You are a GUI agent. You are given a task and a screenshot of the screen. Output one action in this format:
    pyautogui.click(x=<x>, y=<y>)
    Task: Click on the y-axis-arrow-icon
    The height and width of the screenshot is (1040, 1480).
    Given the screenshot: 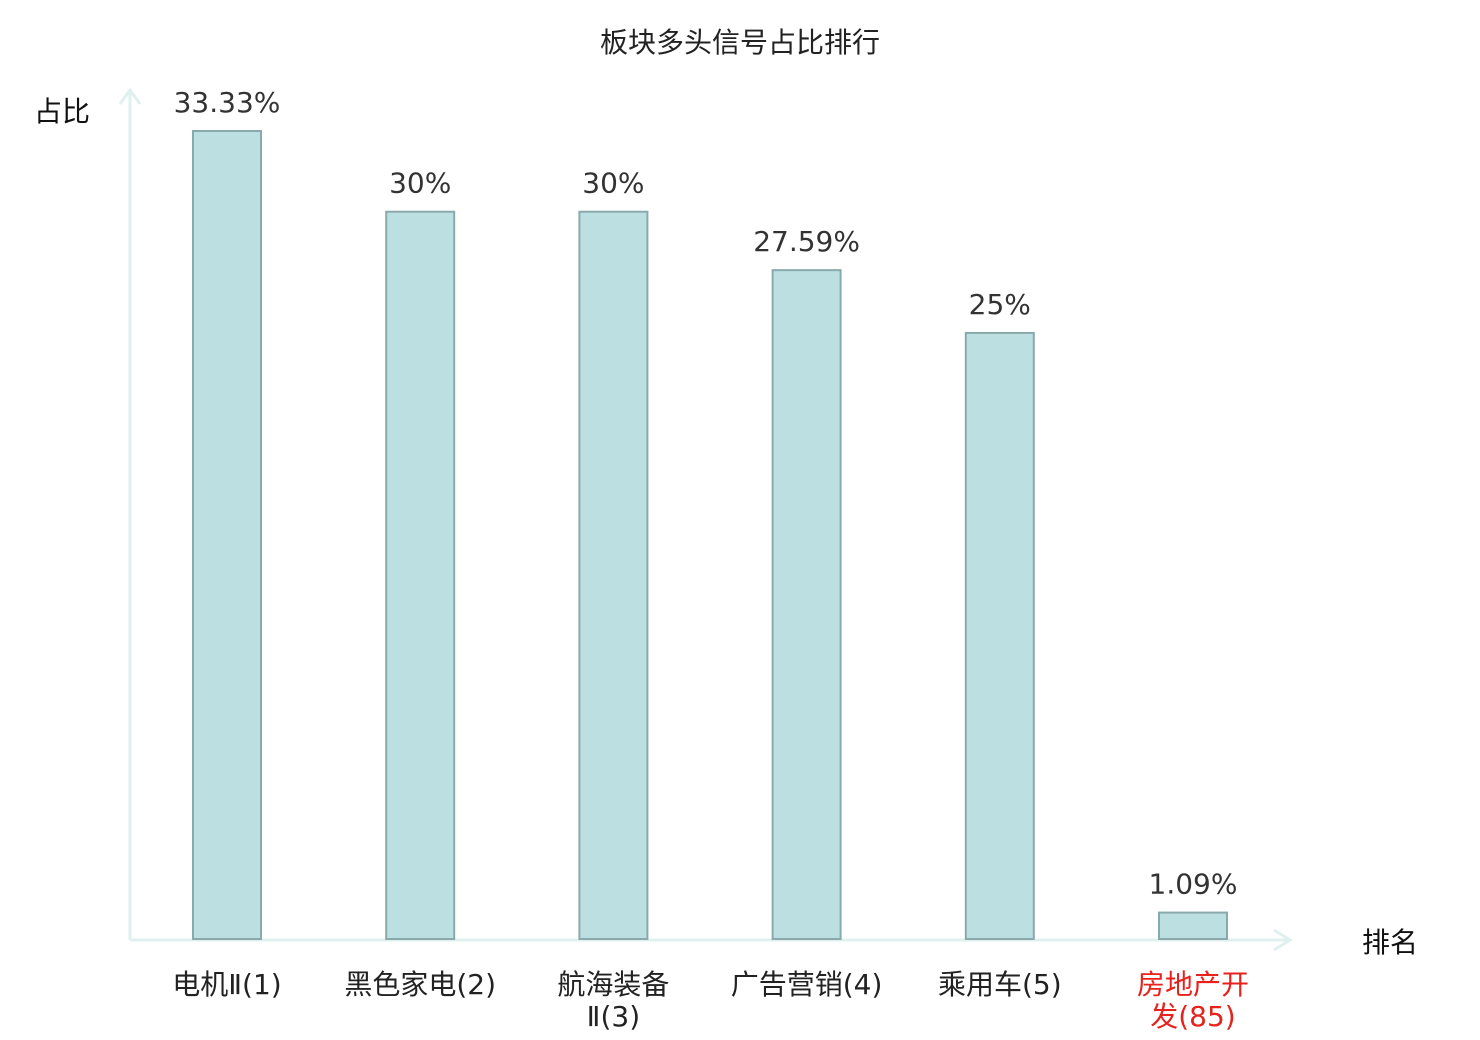 What is the action you would take?
    pyautogui.click(x=130, y=96)
    